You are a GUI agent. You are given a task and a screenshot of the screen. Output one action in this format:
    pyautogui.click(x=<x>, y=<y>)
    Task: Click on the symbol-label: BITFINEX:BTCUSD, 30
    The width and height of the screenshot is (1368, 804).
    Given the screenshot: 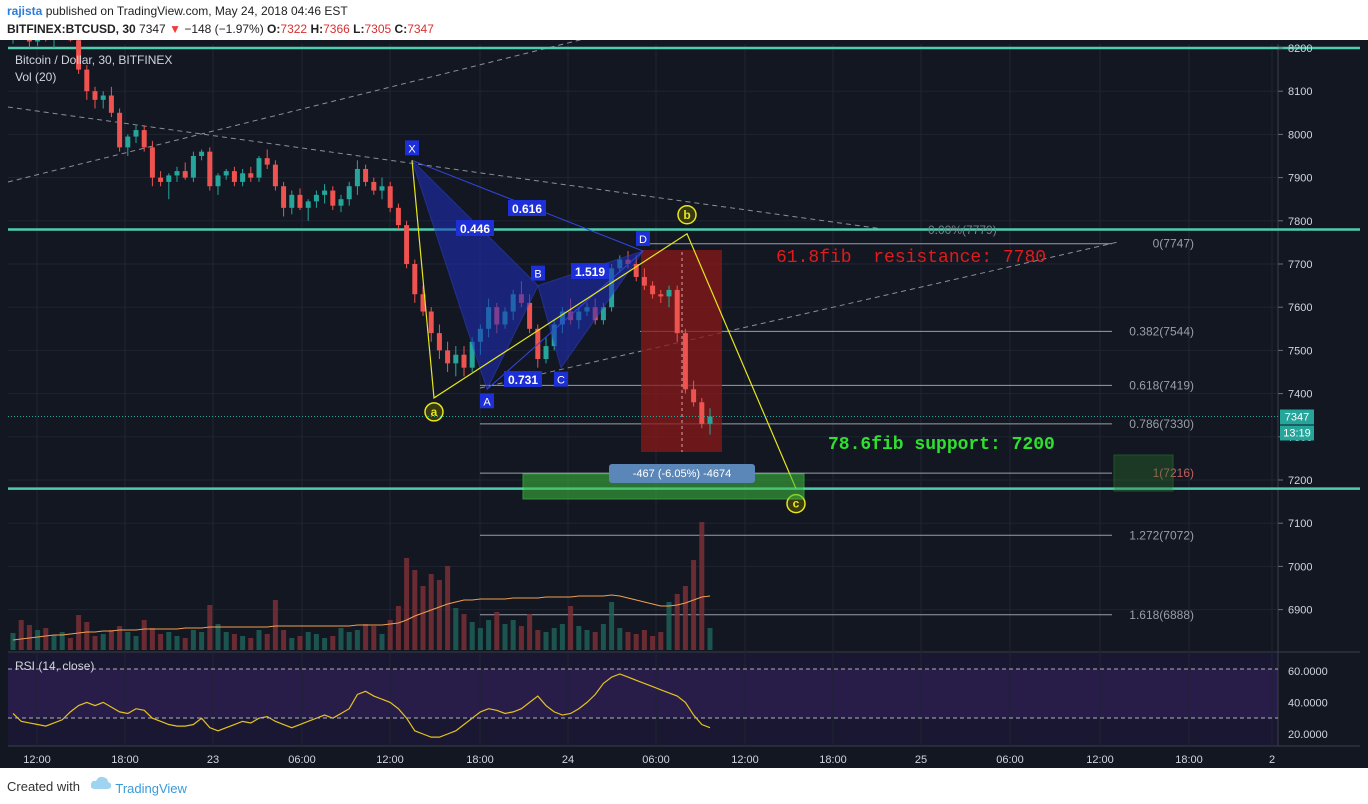 What is the action you would take?
    pyautogui.click(x=71, y=29)
    